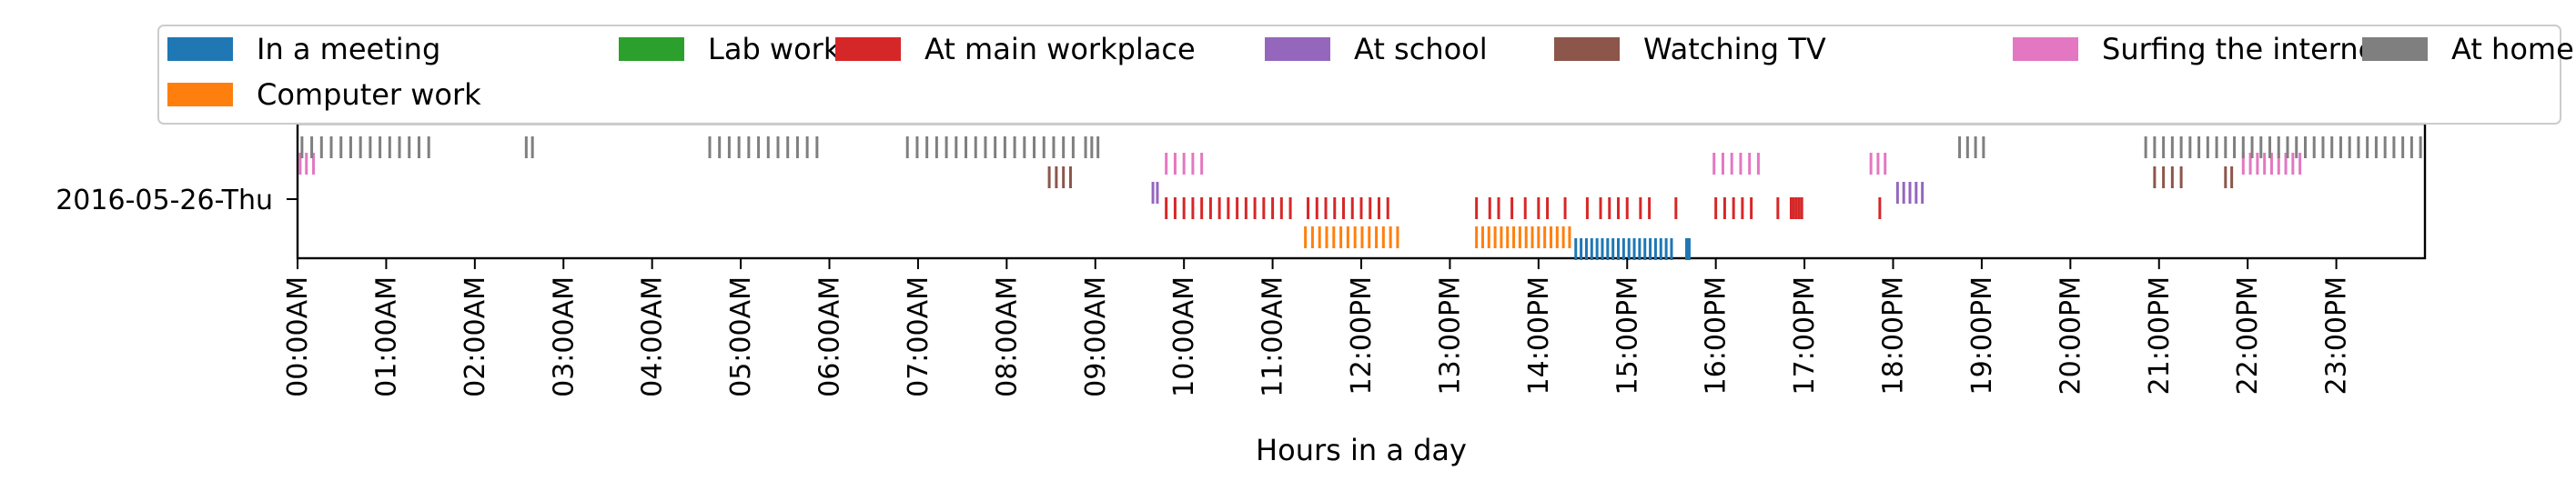  I want to click on x-tick-label: 17:00PM, so click(1805, 335).